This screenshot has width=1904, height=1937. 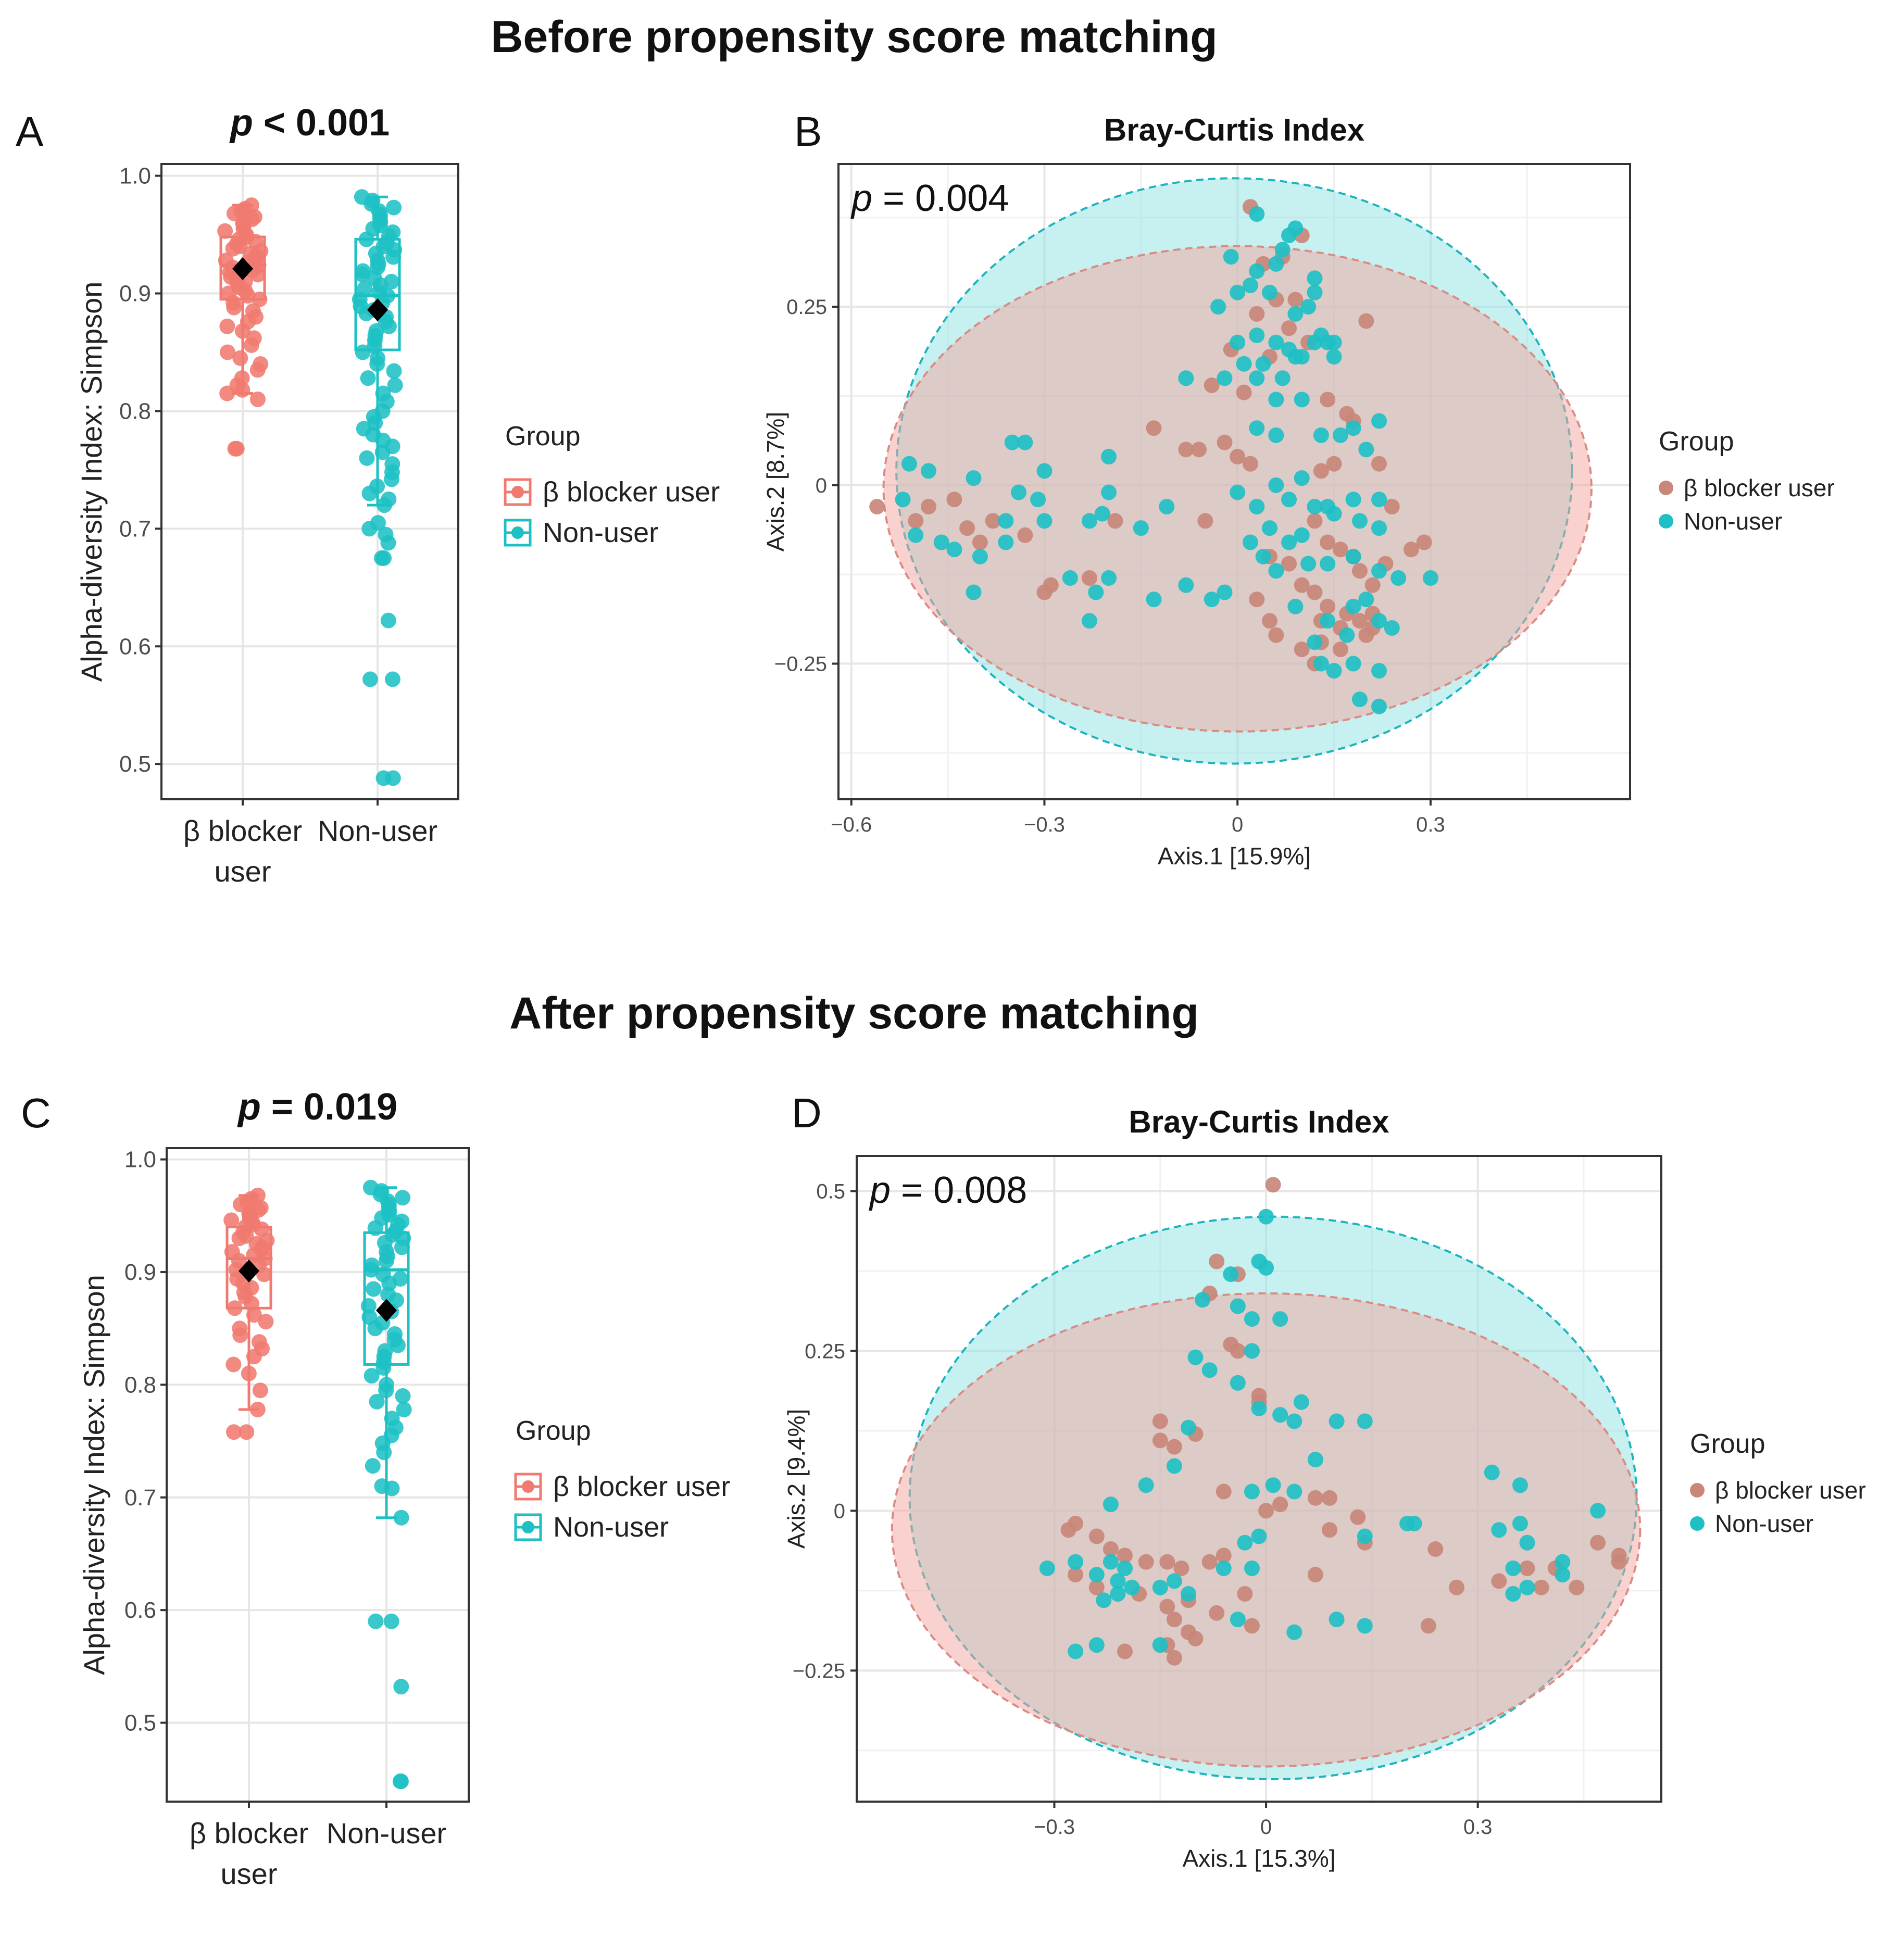 What do you see at coordinates (543, 436) in the screenshot?
I see `legend-title: Group` at bounding box center [543, 436].